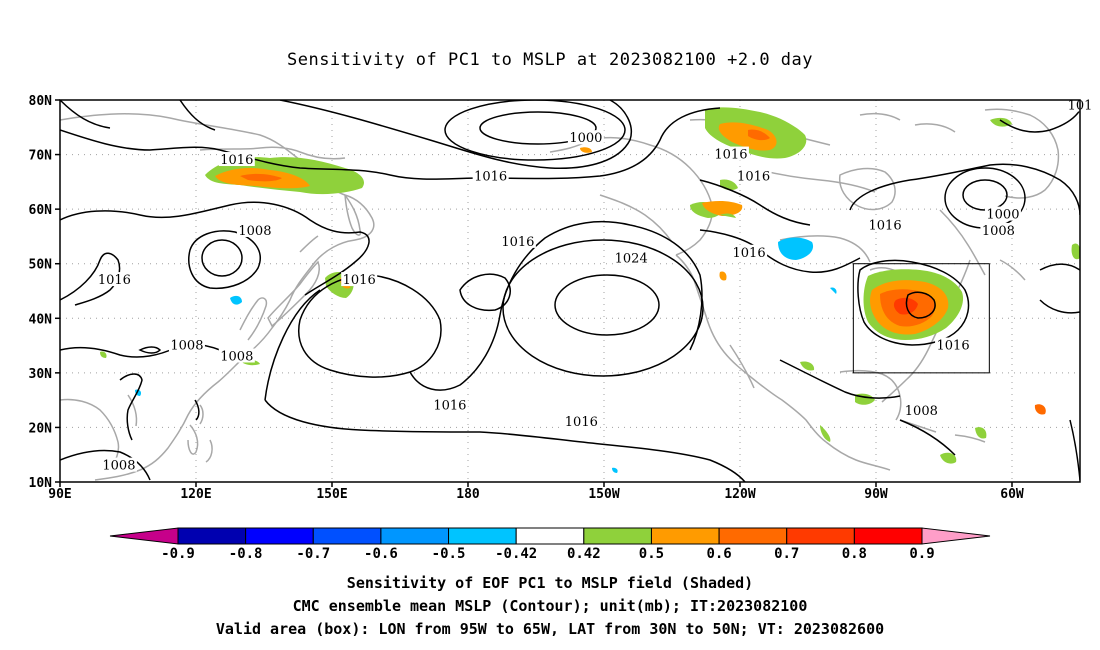  What do you see at coordinates (331, 494) in the screenshot?
I see `lon-tick-label: 150E` at bounding box center [331, 494].